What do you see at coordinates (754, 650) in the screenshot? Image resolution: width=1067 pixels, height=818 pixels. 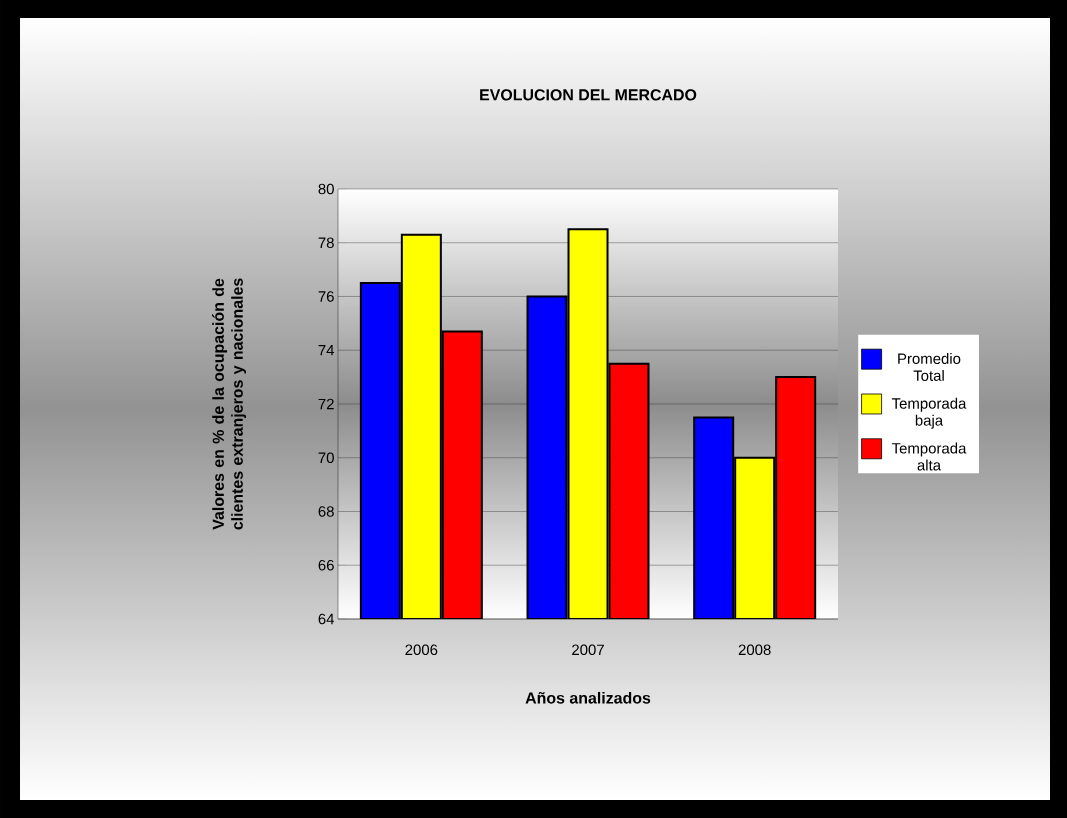 I see `x-tick-label: 2008` at bounding box center [754, 650].